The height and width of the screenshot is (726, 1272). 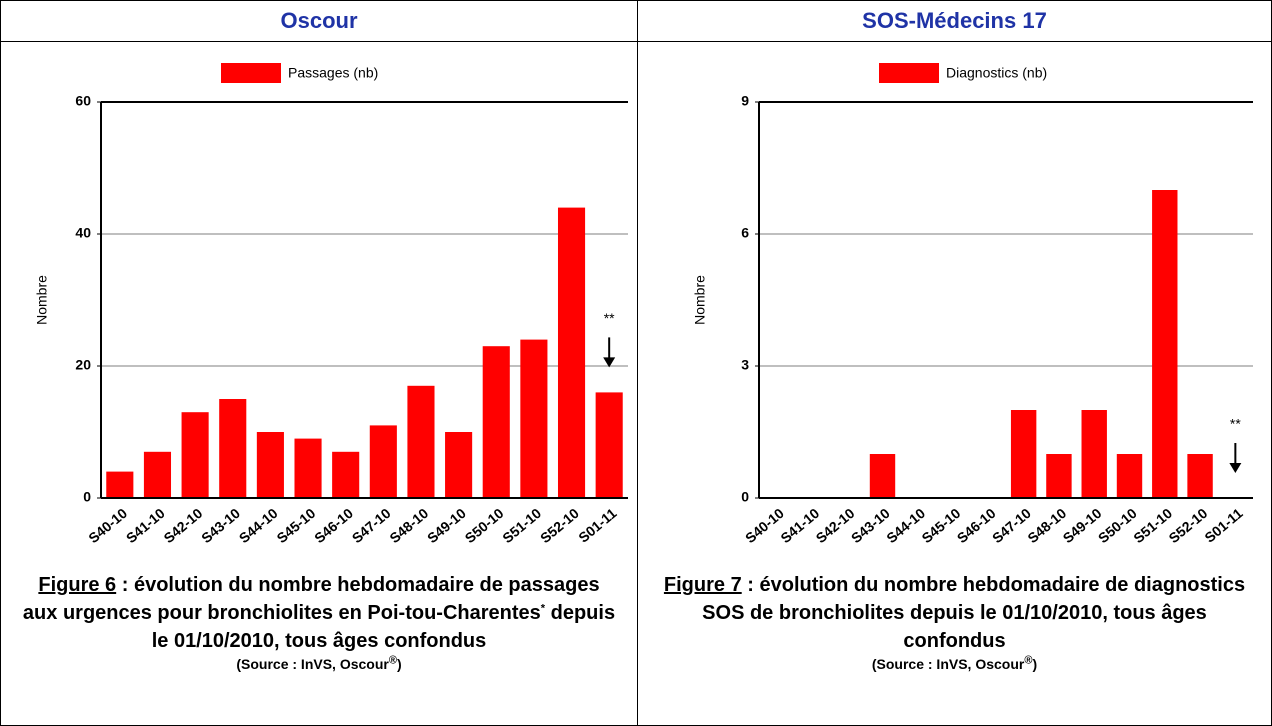 I want to click on panel-header: SOS-Médecins 17, so click(x=954, y=21).